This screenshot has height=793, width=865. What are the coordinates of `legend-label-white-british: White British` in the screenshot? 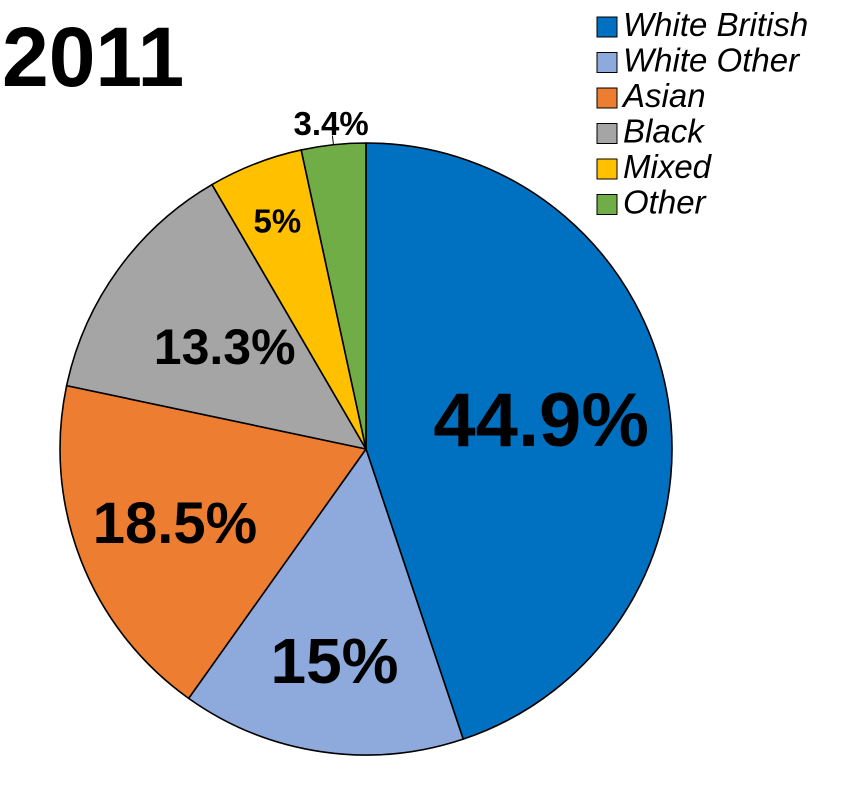 It's located at (715, 24).